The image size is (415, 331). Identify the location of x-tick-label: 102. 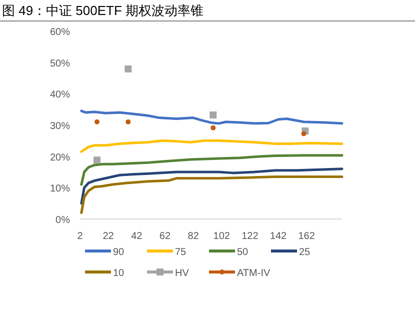
(221, 236).